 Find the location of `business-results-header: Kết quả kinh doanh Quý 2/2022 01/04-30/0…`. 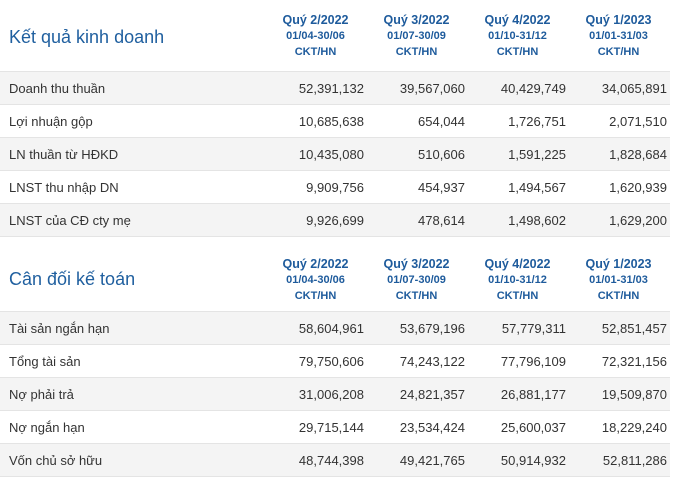

business-results-header: Kết quả kinh doanh Quý 2/2022 01/04-30/0… is located at coordinates (335, 35).